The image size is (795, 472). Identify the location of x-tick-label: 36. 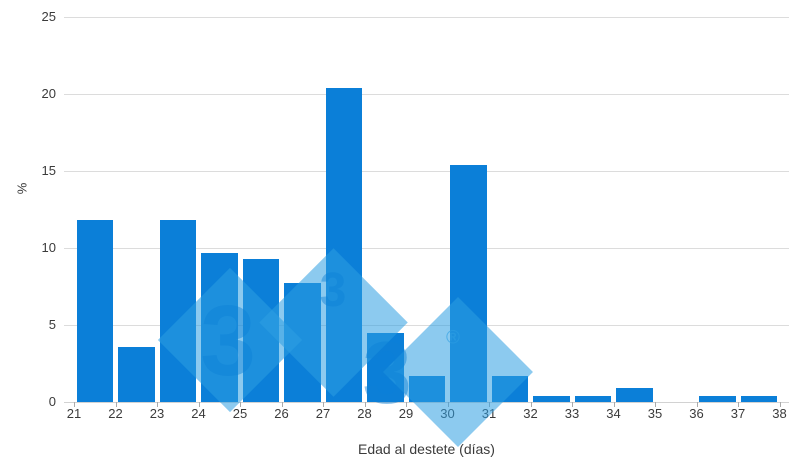
(696, 413).